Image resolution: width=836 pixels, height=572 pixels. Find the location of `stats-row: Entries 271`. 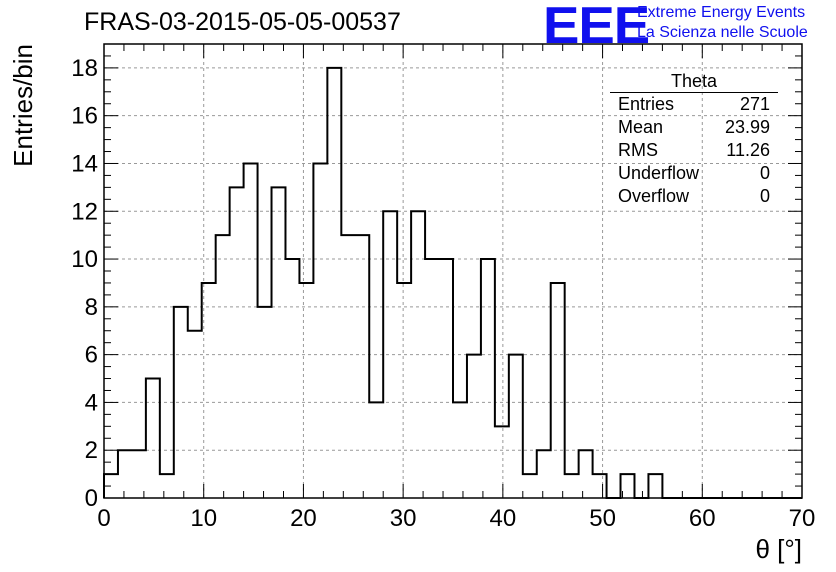

stats-row: Entries 271 is located at coordinates (694, 104).